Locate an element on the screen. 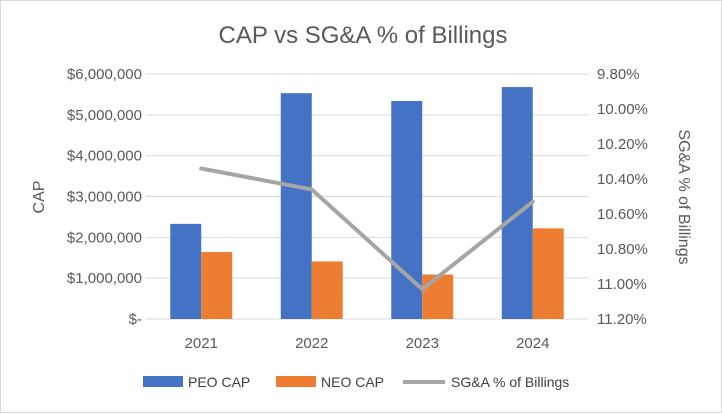 This screenshot has height=414, width=722. y-tick-label: $6,000,000 is located at coordinates (104, 74).